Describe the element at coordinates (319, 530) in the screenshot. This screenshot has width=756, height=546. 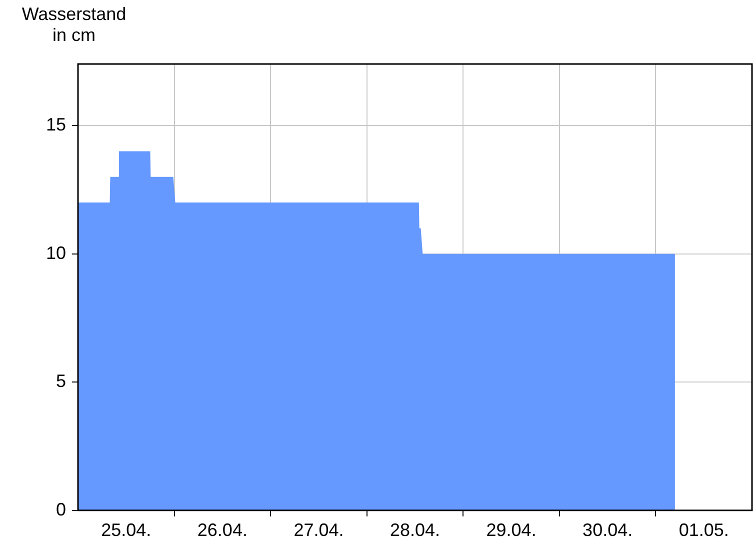
I see `x-tick-label: 27.04.` at that location.